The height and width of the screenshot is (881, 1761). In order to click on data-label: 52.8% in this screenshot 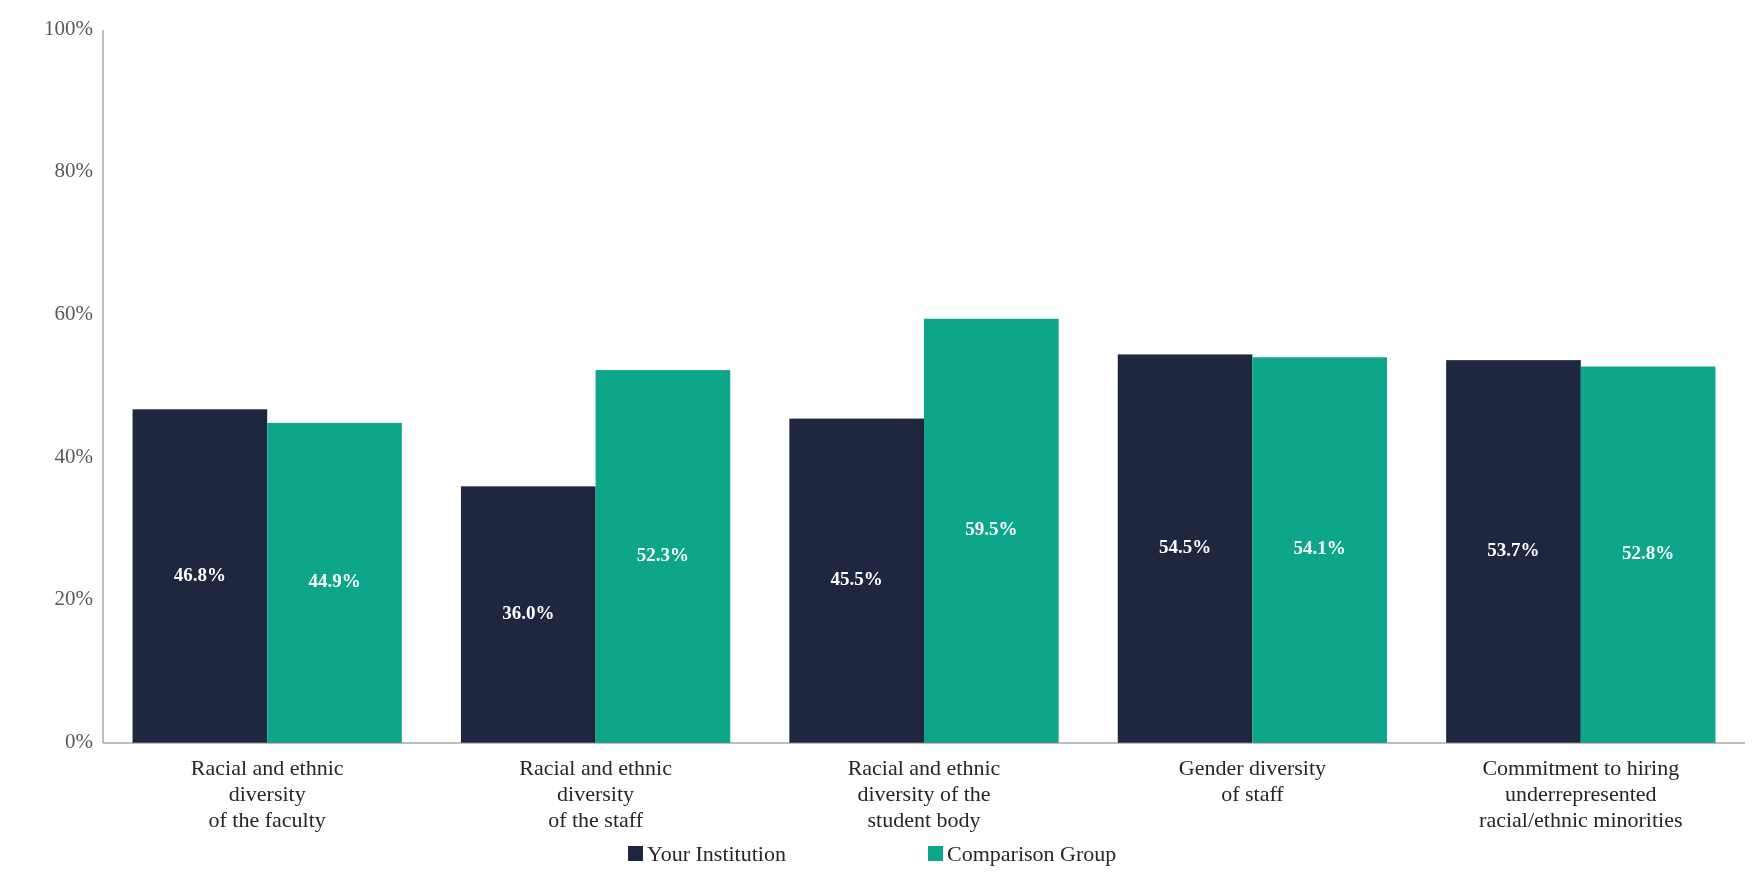, I will do `click(1648, 553)`.